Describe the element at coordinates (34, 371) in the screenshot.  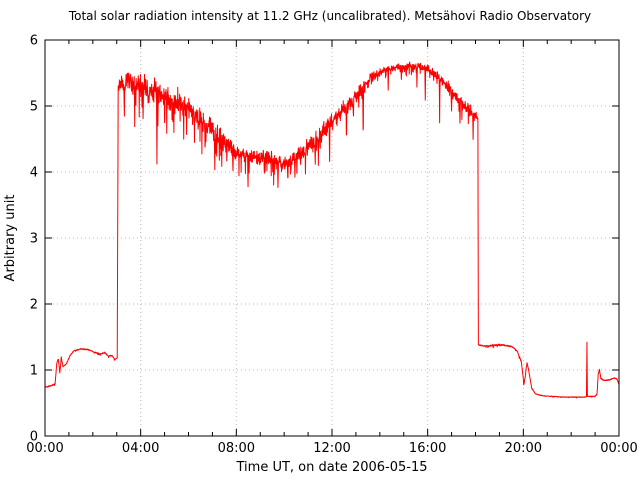
I see `y-tick-label: 1` at that location.